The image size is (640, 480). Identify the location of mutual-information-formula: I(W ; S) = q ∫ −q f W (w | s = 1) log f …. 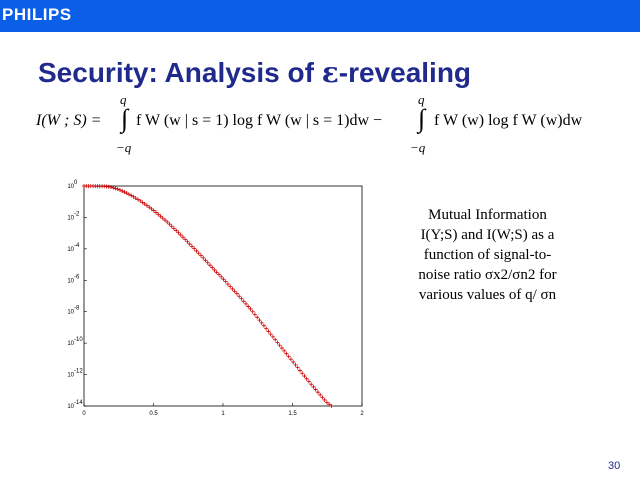
(336, 124).